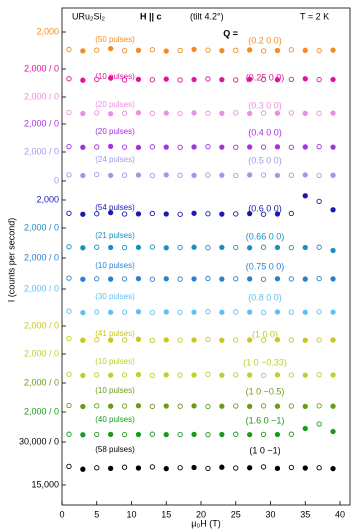  Describe the element at coordinates (265, 334) in the screenshot. I see `series-name: (1 0 0)` at that location.